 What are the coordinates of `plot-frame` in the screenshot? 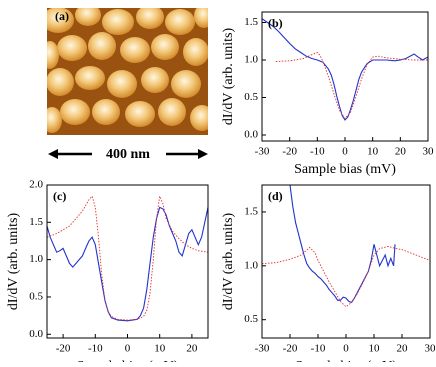 It's located at (345, 76).